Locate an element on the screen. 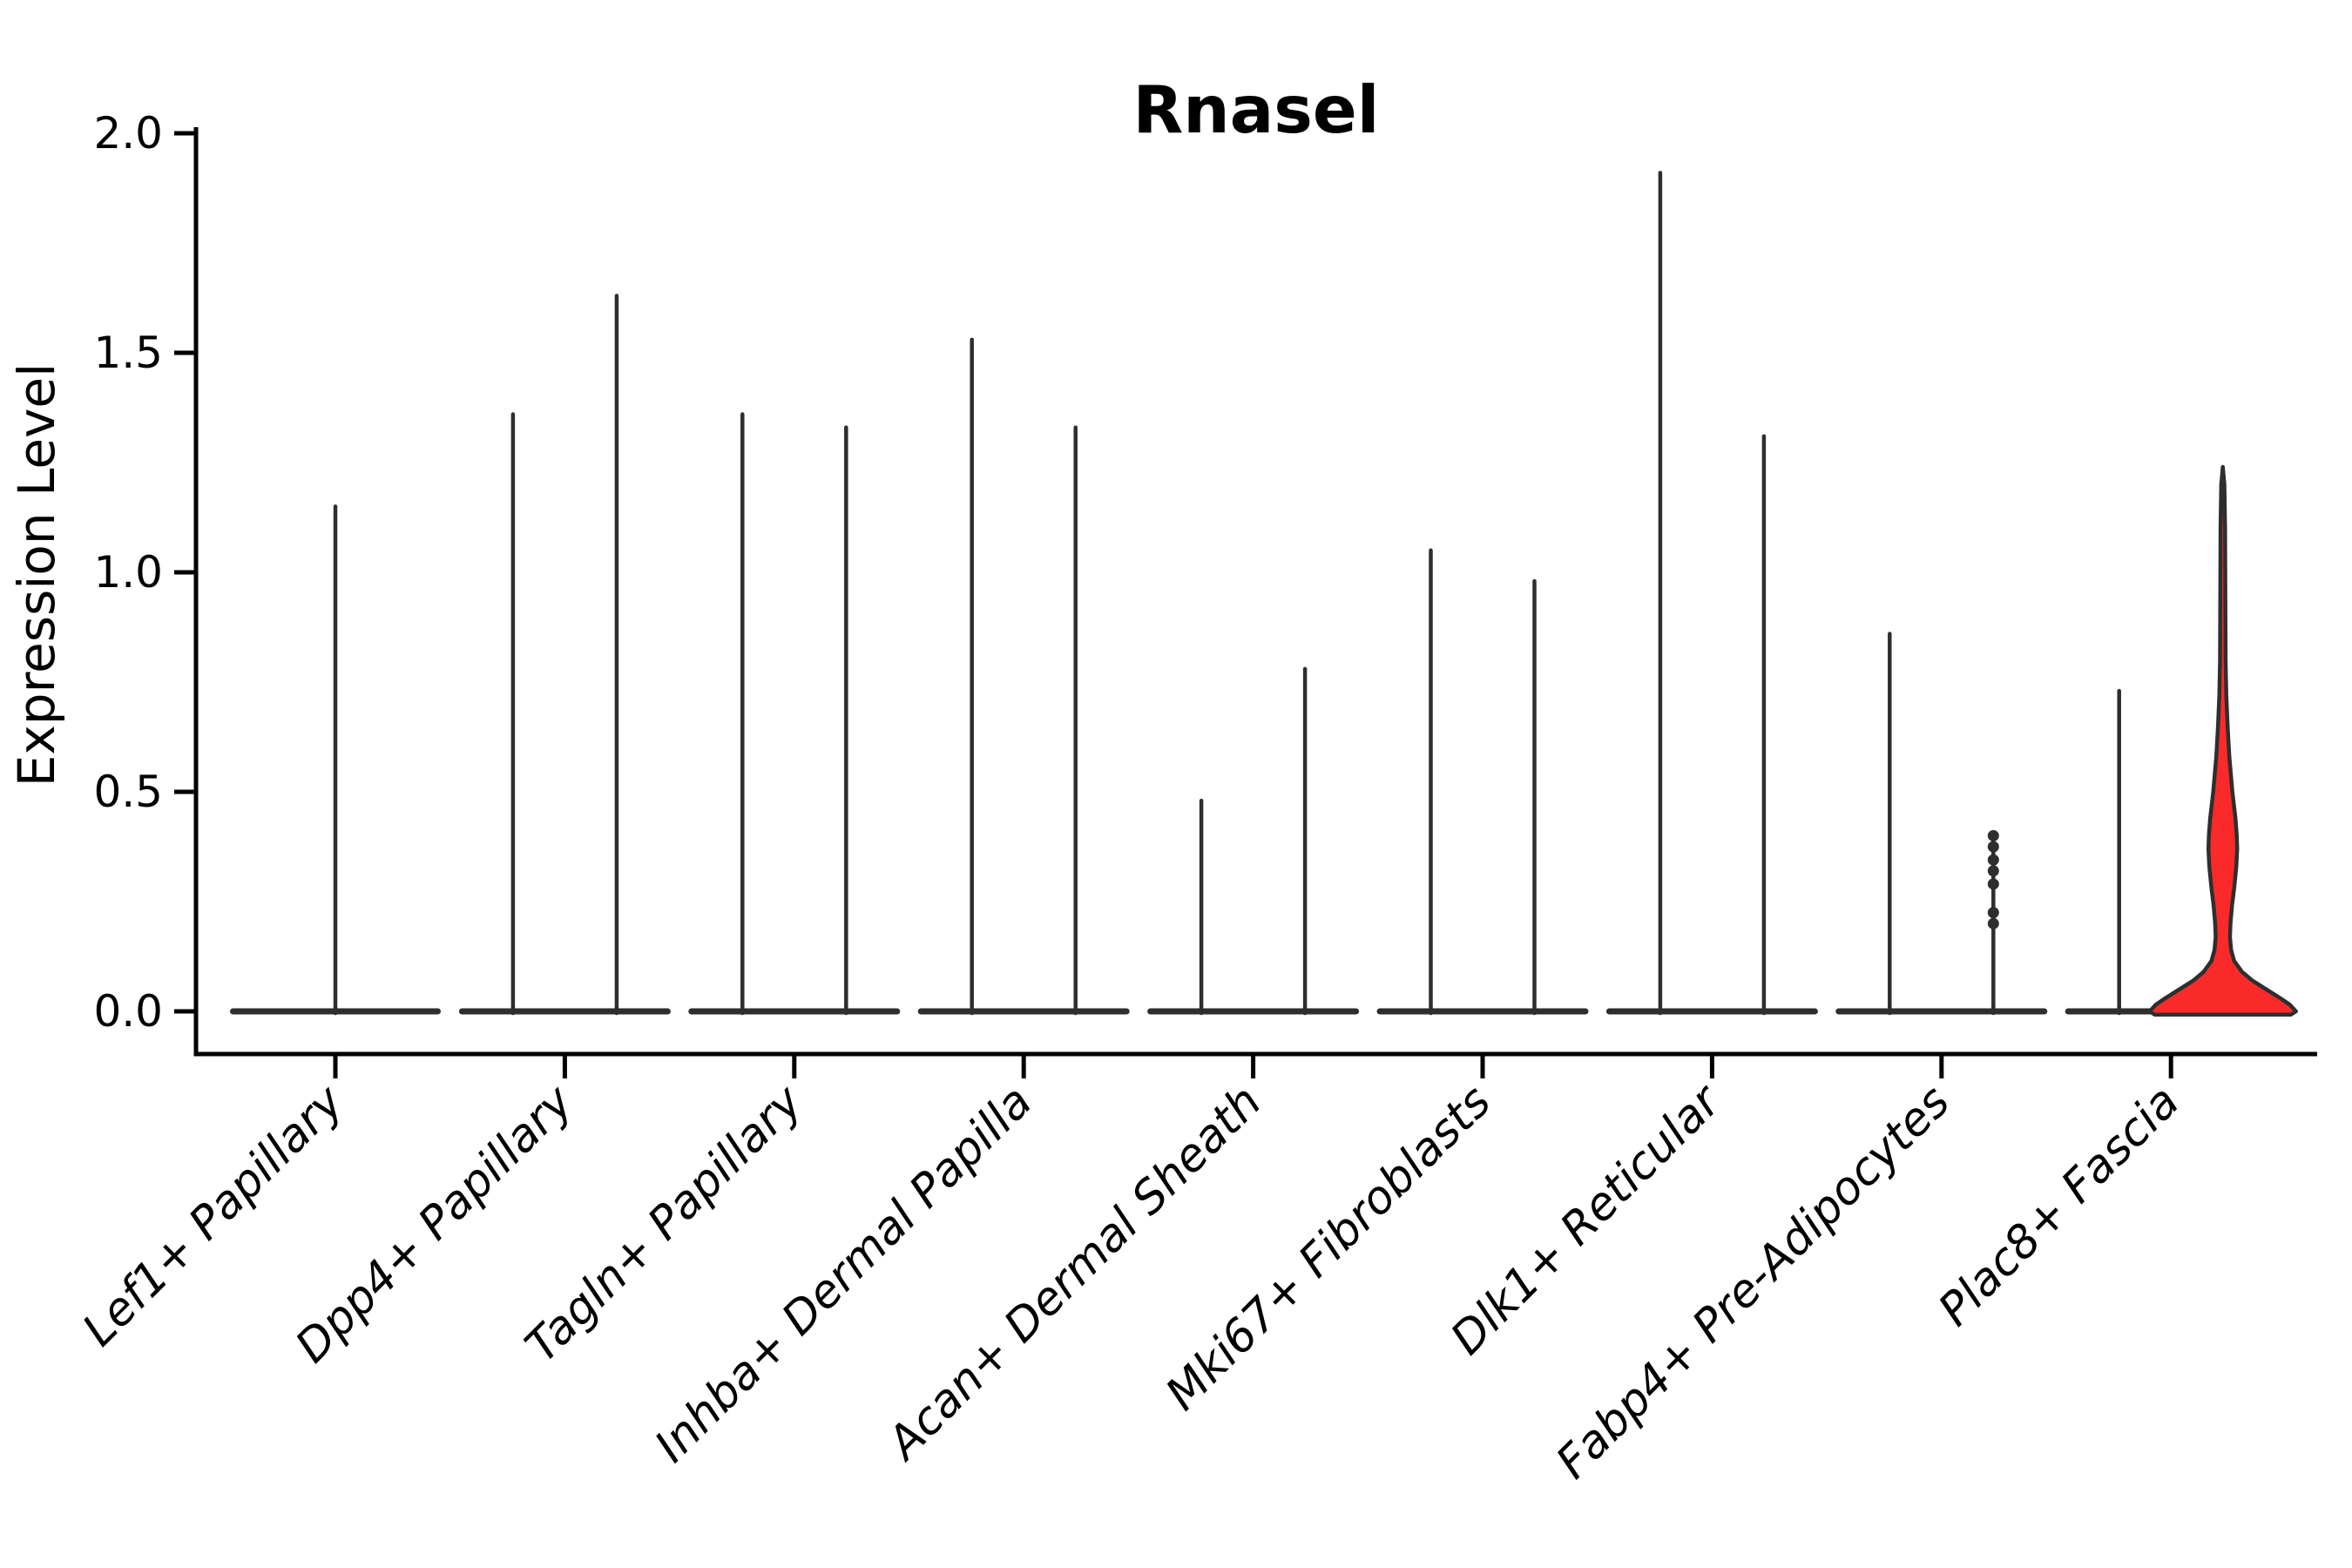  y-tick-label: 2.0 is located at coordinates (128, 134).